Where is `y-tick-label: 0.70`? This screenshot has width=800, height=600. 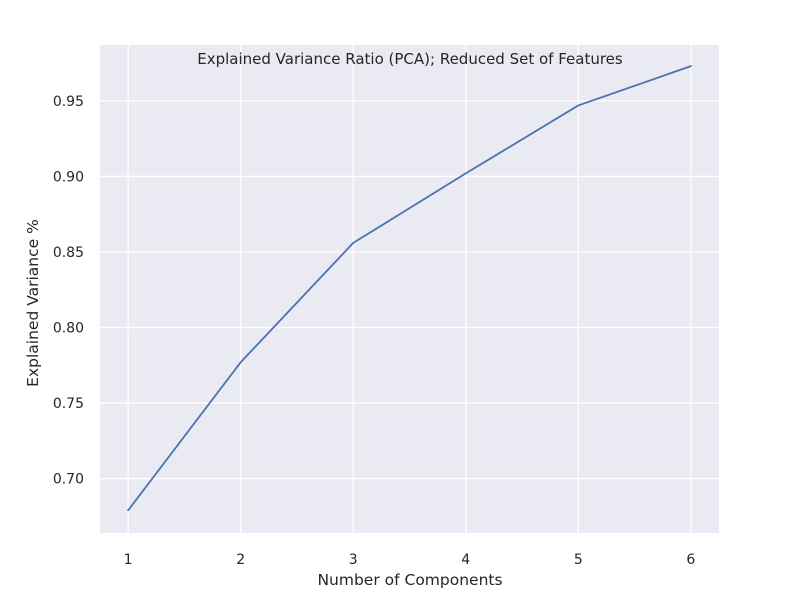
y-tick-label: 0.70 is located at coordinates (68, 480).